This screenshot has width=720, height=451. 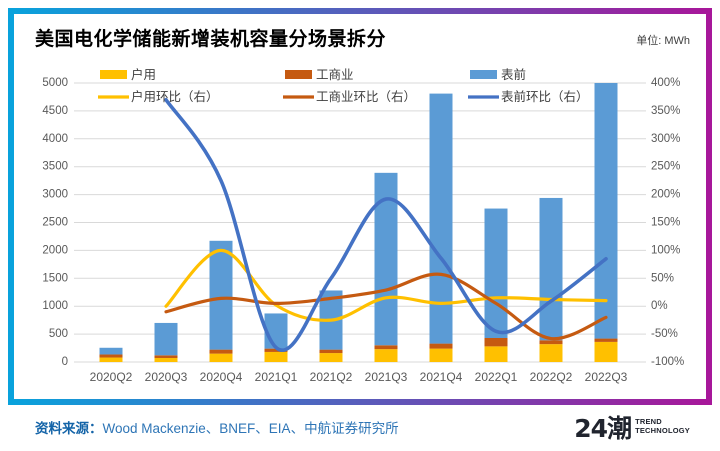 I want to click on left-axis-tick: 5000, so click(x=55, y=83).